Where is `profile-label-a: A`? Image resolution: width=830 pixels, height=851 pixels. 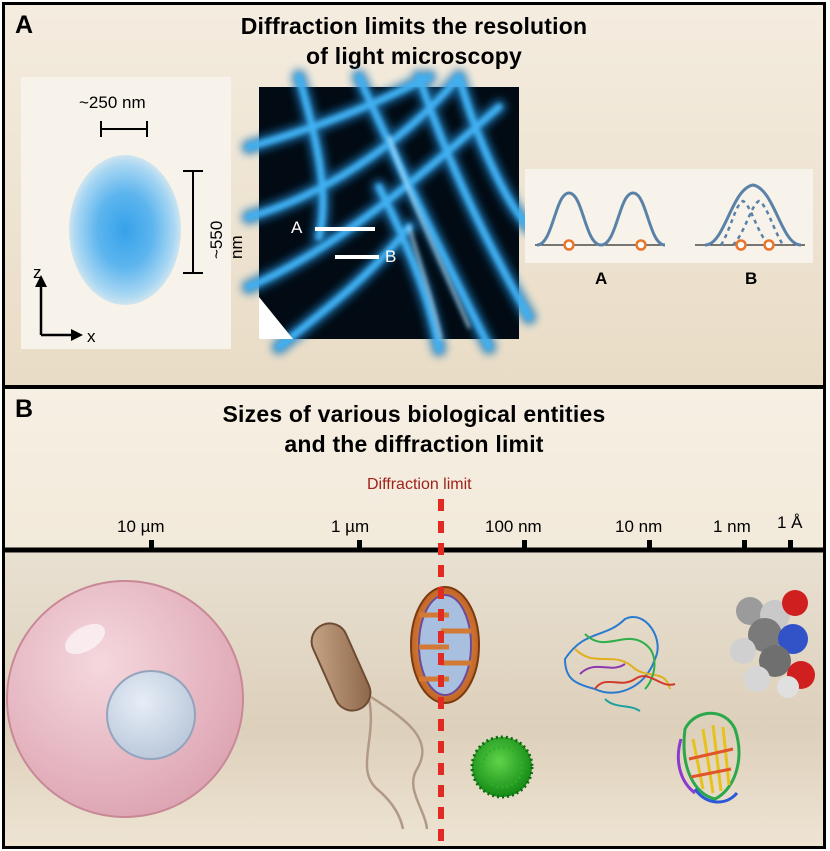 profile-label-a: A is located at coordinates (601, 278).